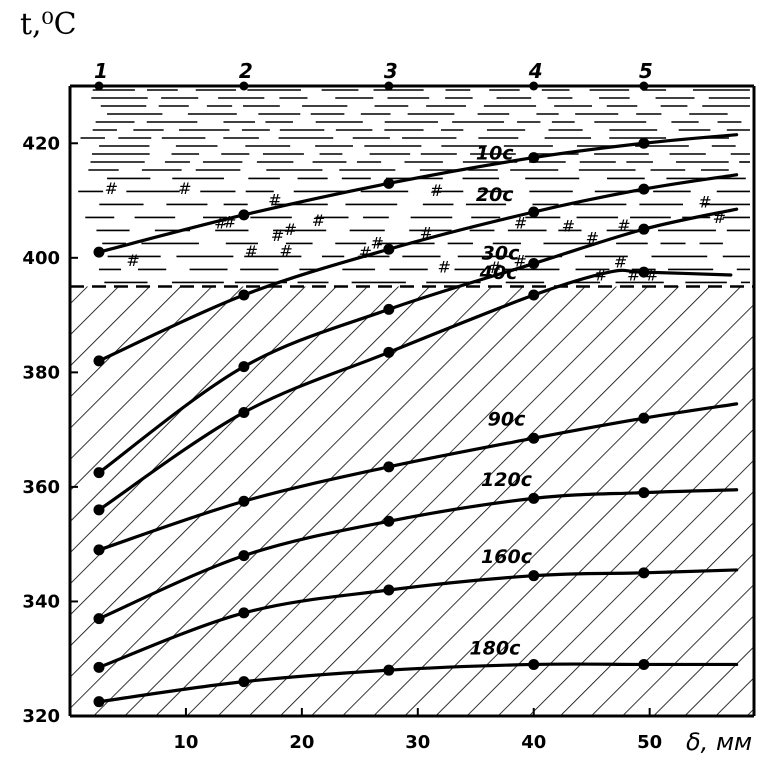 Image resolution: width=768 pixels, height=766 pixels. Describe the element at coordinates (301, 742) in the screenshot. I see `x-tick-label: 20` at that location.